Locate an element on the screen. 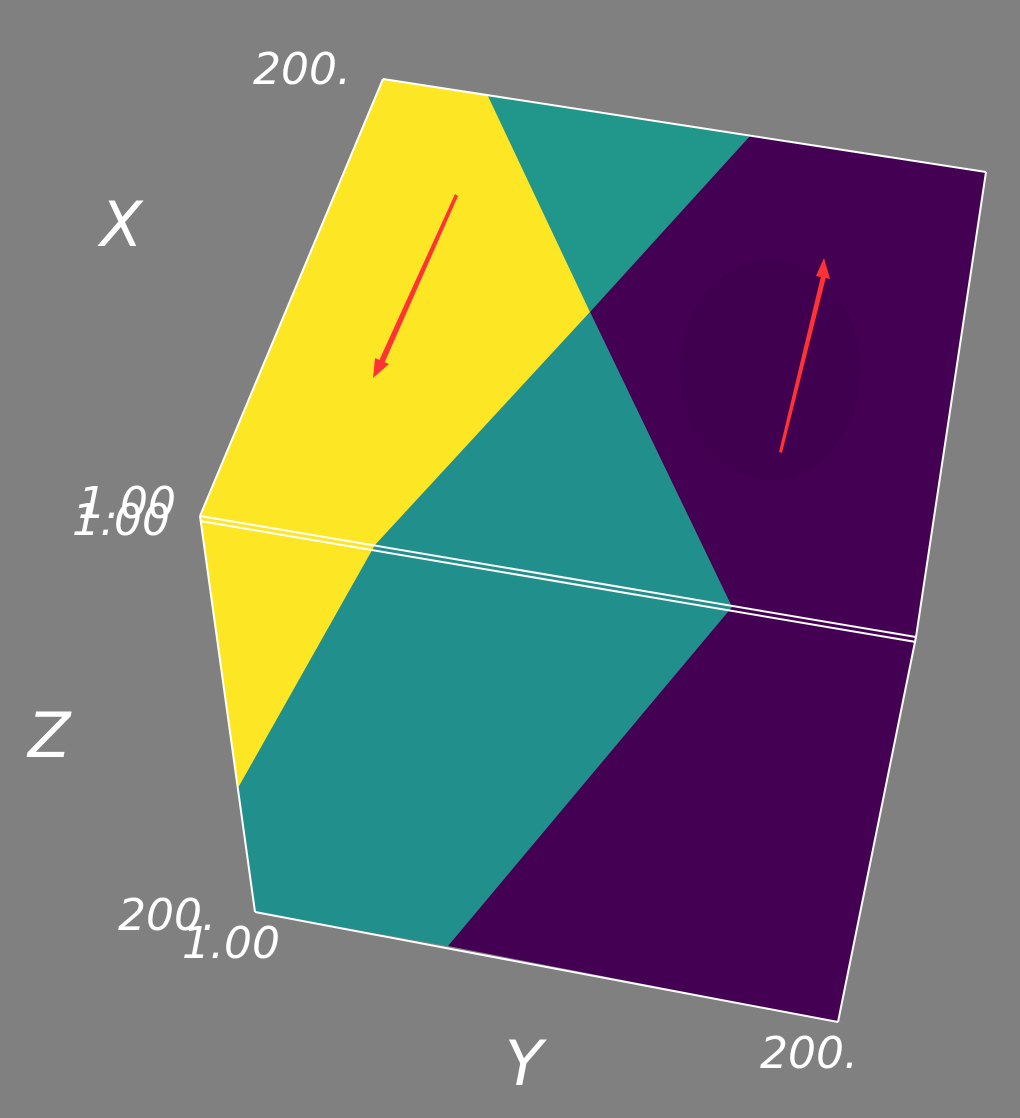  edge-middle-a is located at coordinates (558, 576).